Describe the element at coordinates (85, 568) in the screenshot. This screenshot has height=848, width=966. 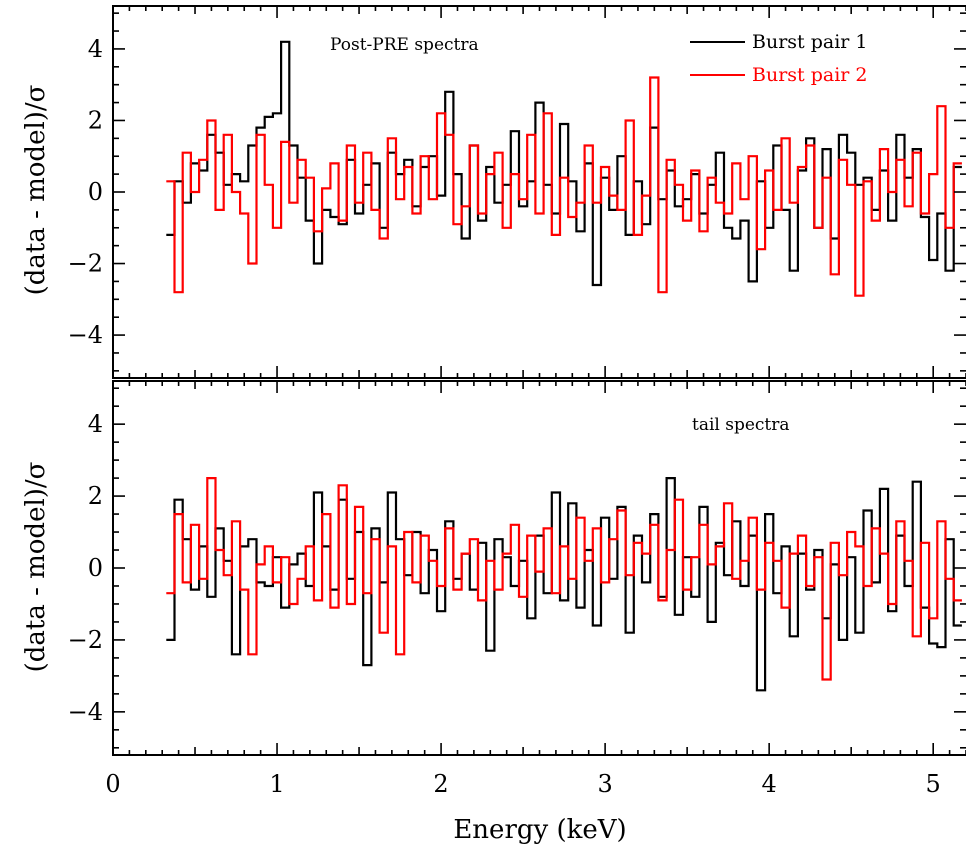
I see `tail-y-tick-labels: 4 2 0 −2 −4` at that location.